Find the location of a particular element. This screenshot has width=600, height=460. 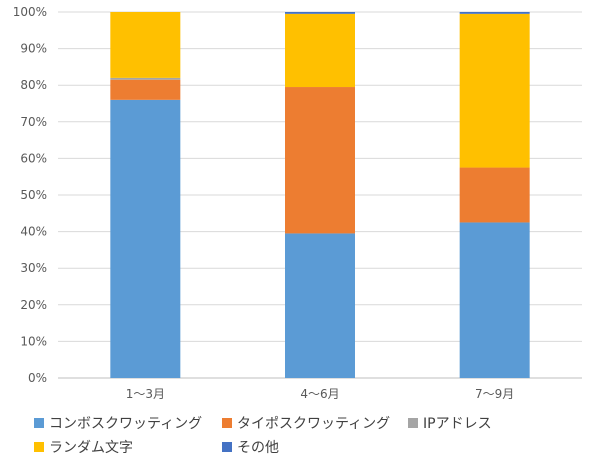

x-axis-ticks: 1〜3月 4〜6月 7〜9月 is located at coordinates (320, 394).